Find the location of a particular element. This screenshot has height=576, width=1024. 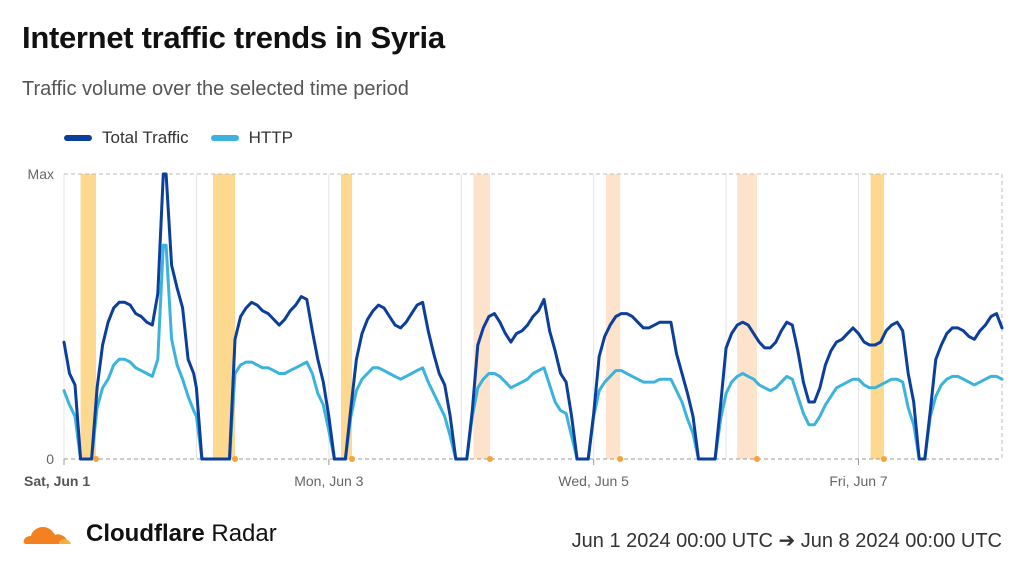

outage-markers is located at coordinates (490, 459).